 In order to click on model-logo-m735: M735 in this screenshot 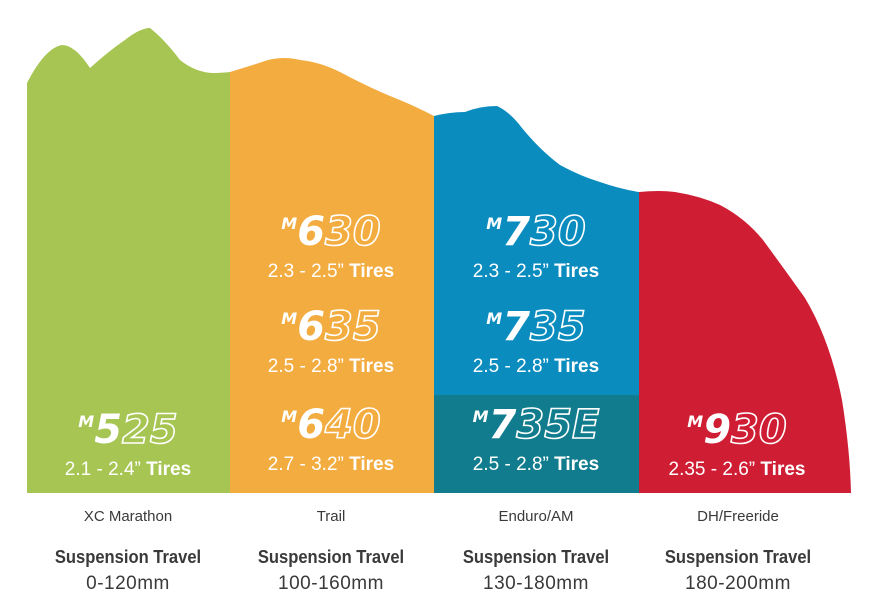, I will do `click(535, 327)`.